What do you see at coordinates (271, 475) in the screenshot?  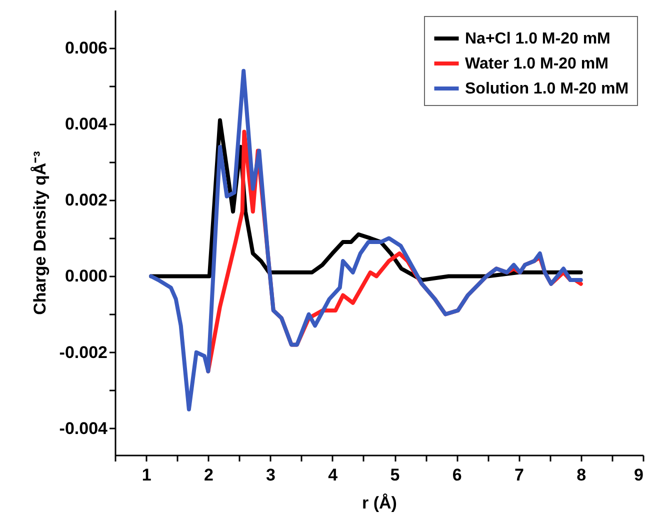 I see `x-tick-label: 3` at bounding box center [271, 475].